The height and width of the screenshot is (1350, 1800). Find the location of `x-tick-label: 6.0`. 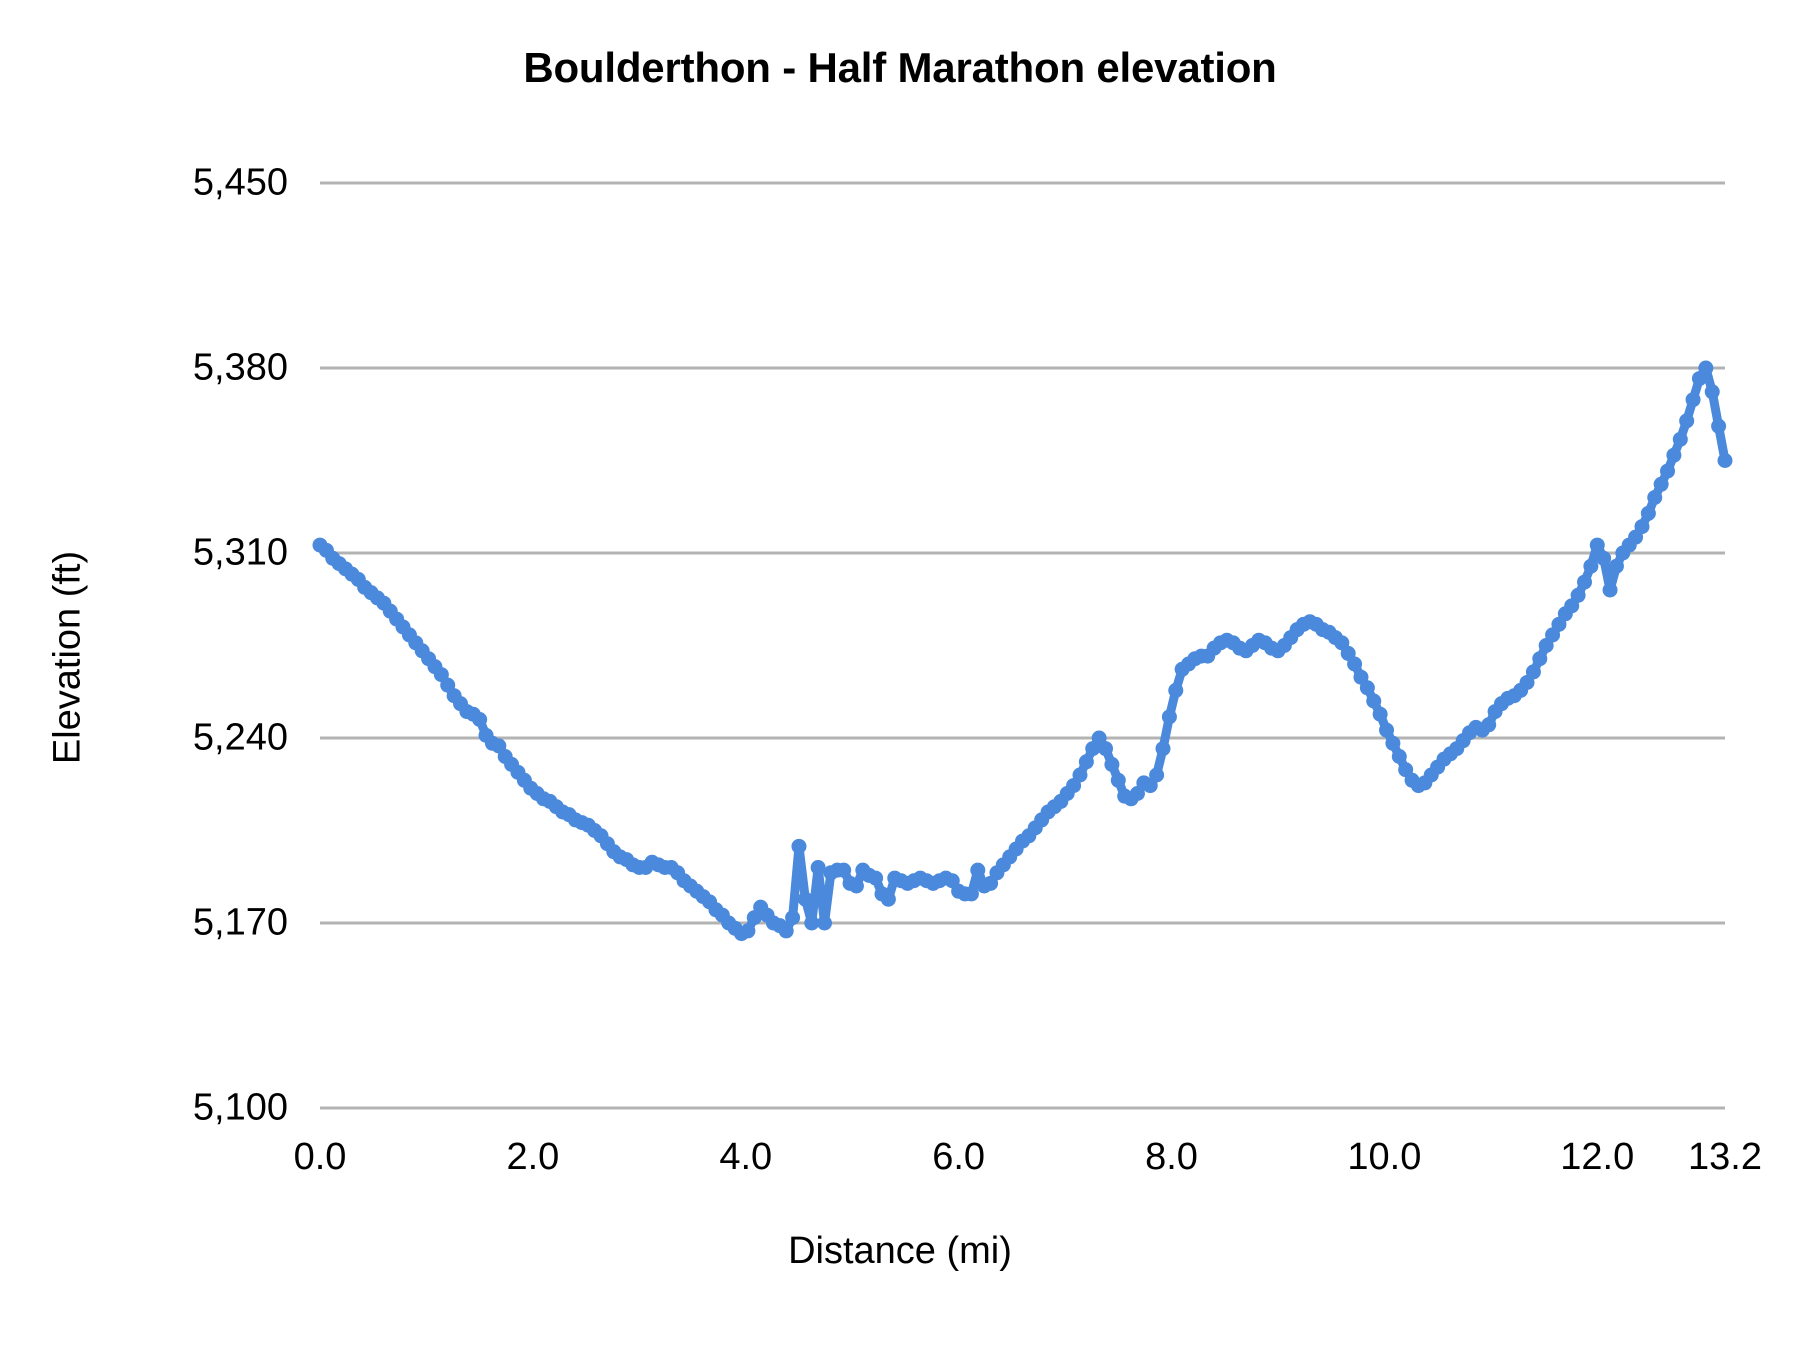

x-tick-label: 6.0 is located at coordinates (959, 1157).